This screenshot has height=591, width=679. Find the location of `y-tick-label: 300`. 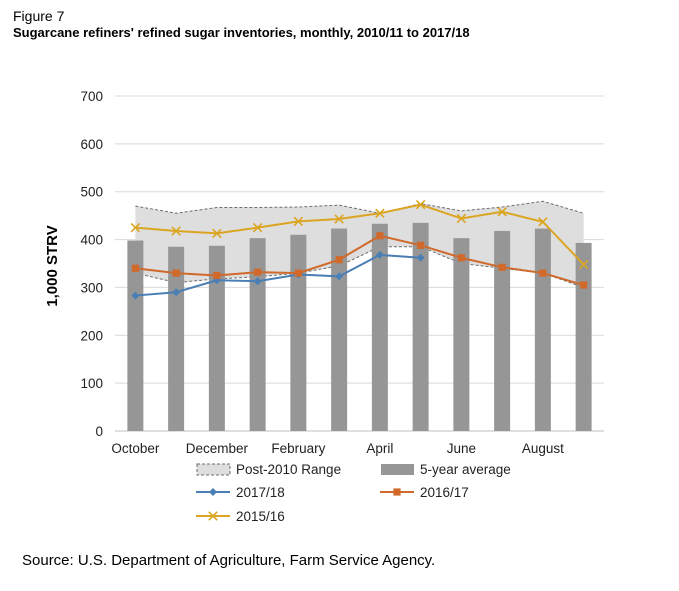

y-tick-label: 300 is located at coordinates (91, 287).